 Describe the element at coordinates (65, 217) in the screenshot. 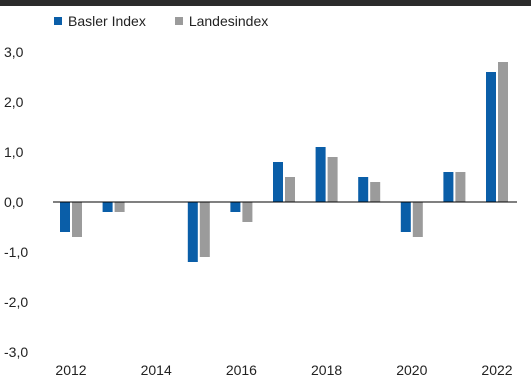

I see `bar-basler-2012` at that location.